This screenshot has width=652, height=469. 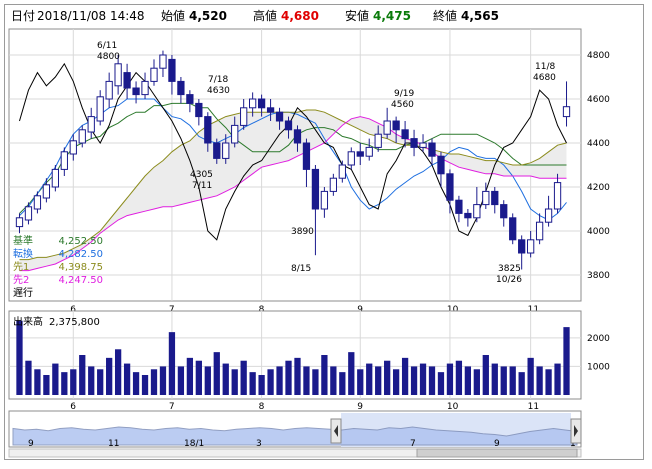 I want to click on range-handle-left, so click(x=336, y=431).